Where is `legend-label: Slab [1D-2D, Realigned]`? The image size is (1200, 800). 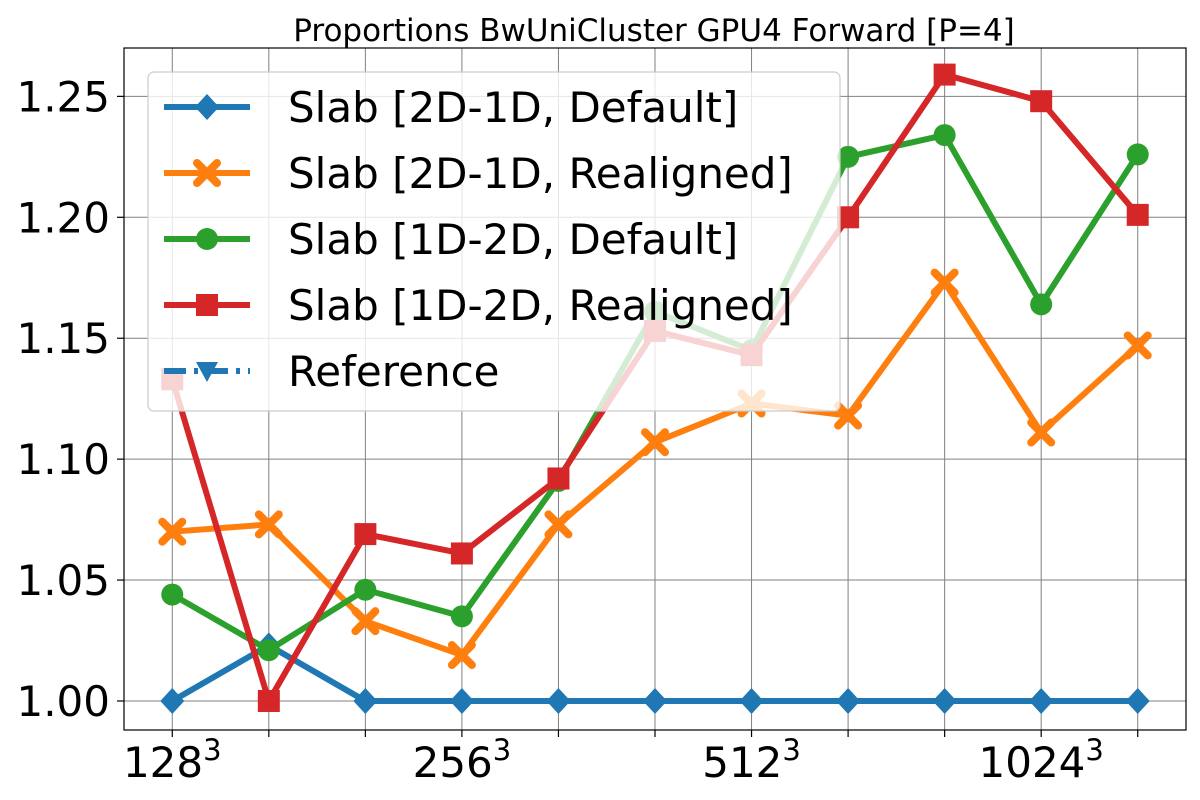
legend-label: Slab [1D-2D, Realigned] is located at coordinates (540, 305).